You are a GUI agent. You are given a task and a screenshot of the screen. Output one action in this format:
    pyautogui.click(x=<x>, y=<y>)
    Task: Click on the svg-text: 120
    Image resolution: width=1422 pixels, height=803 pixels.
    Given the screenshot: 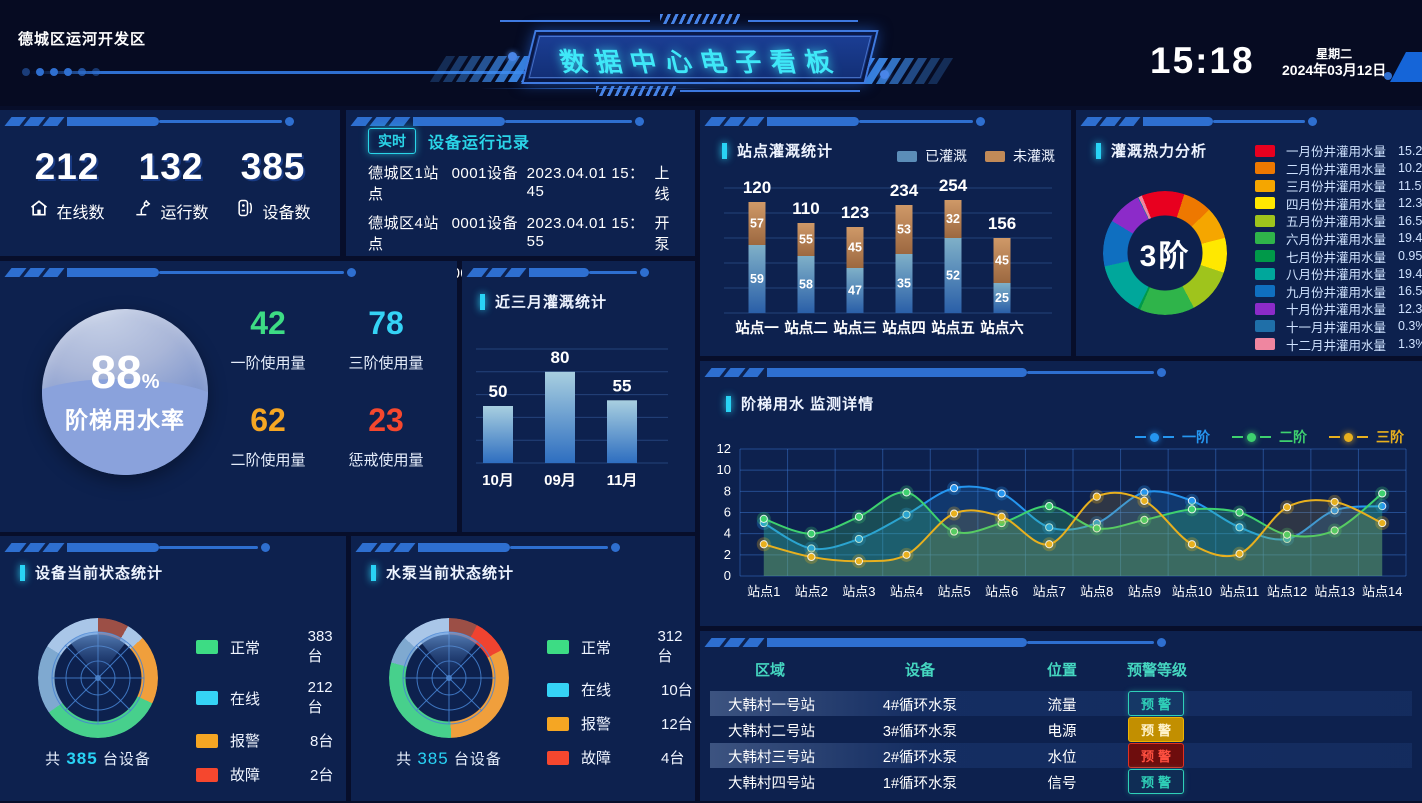 What is the action you would take?
    pyautogui.click(x=757, y=187)
    